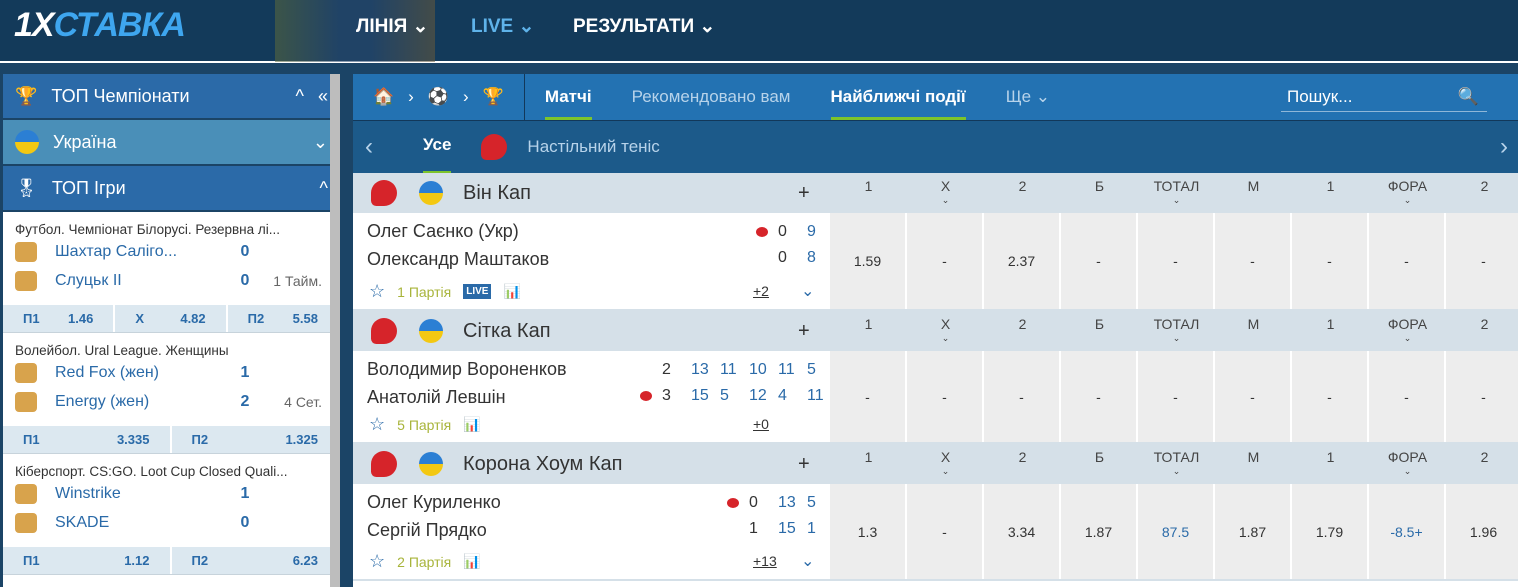  Describe the element at coordinates (437, 147) in the screenshot. I see `subtab-all: Усе` at that location.